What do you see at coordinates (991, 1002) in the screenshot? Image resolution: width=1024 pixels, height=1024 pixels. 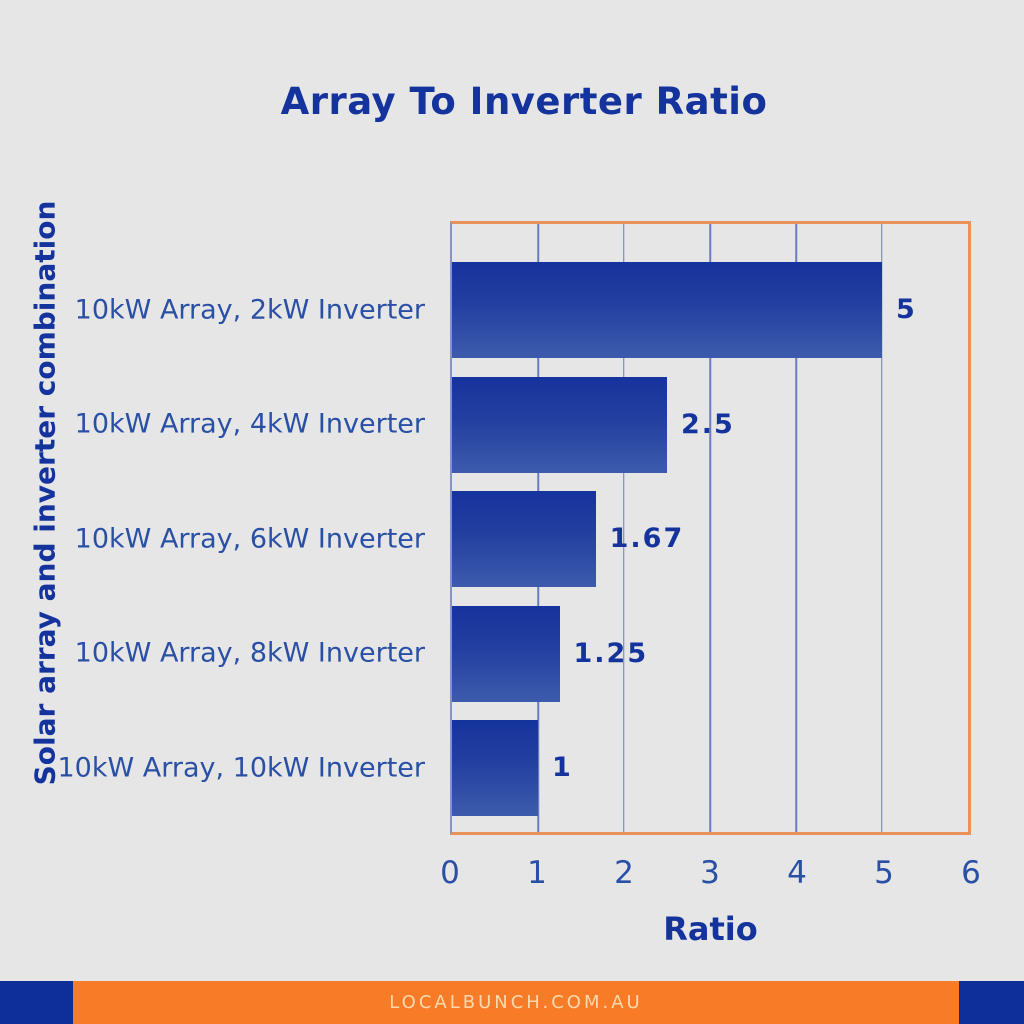 I see `footer-right-square` at bounding box center [991, 1002].